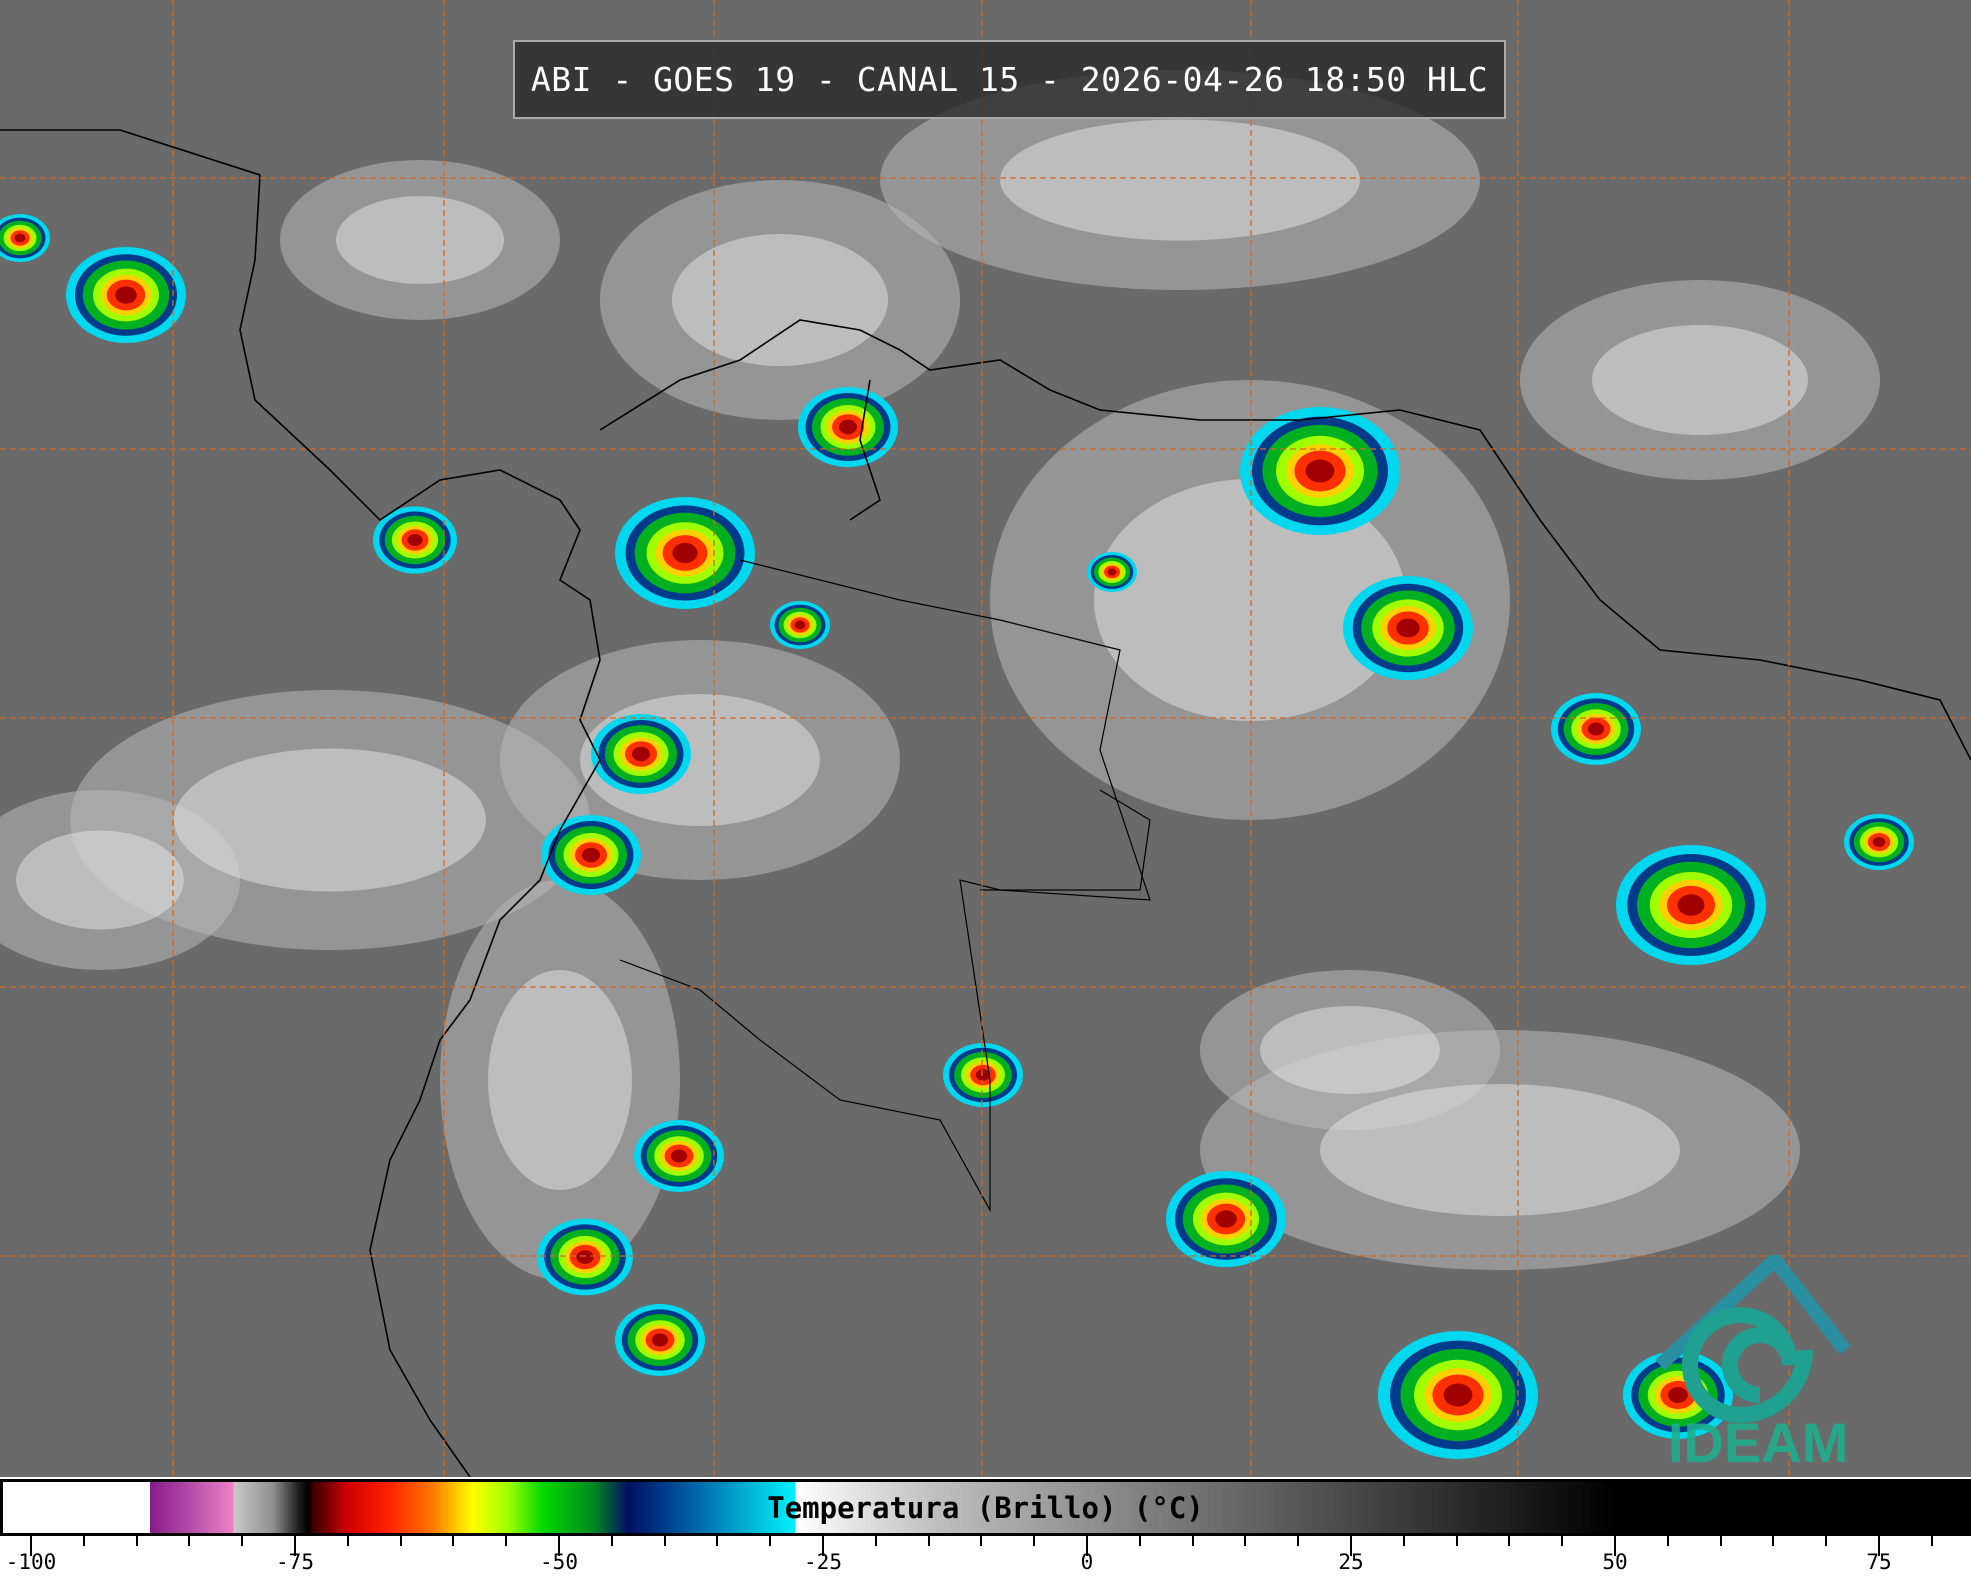 This screenshot has width=1971, height=1577. What do you see at coordinates (1879, 1562) in the screenshot?
I see `colorbar-tick-label: 75` at bounding box center [1879, 1562].